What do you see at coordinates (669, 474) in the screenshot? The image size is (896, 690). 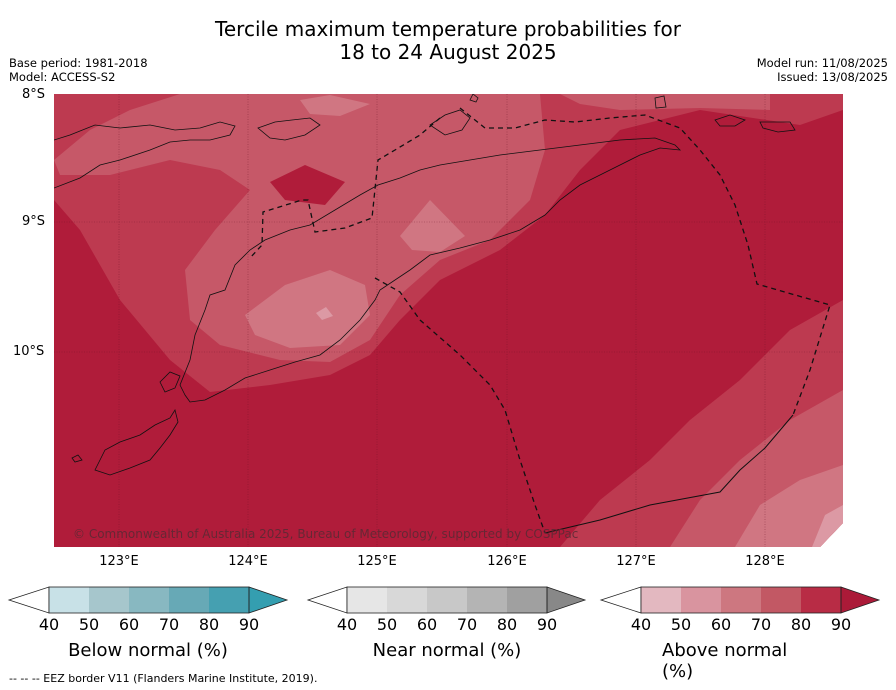 I see `coastline-segment` at bounding box center [669, 474].